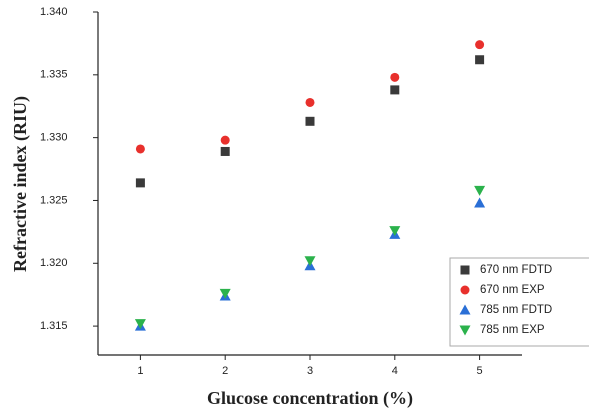 The height and width of the screenshot is (412, 589). I want to click on y-axis-label: Refractive index (RIU), so click(20, 184).